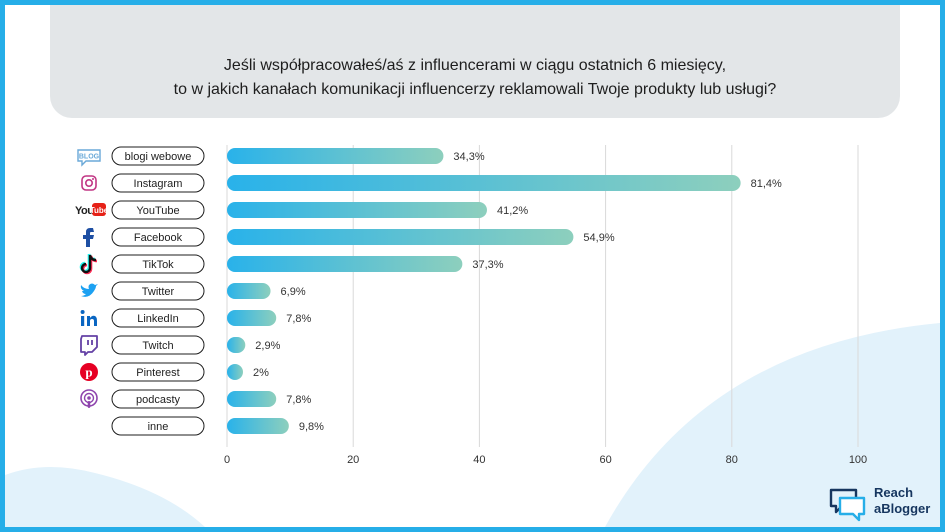  Describe the element at coordinates (468, 157) in the screenshot. I see `value-label: 34,3%` at that location.